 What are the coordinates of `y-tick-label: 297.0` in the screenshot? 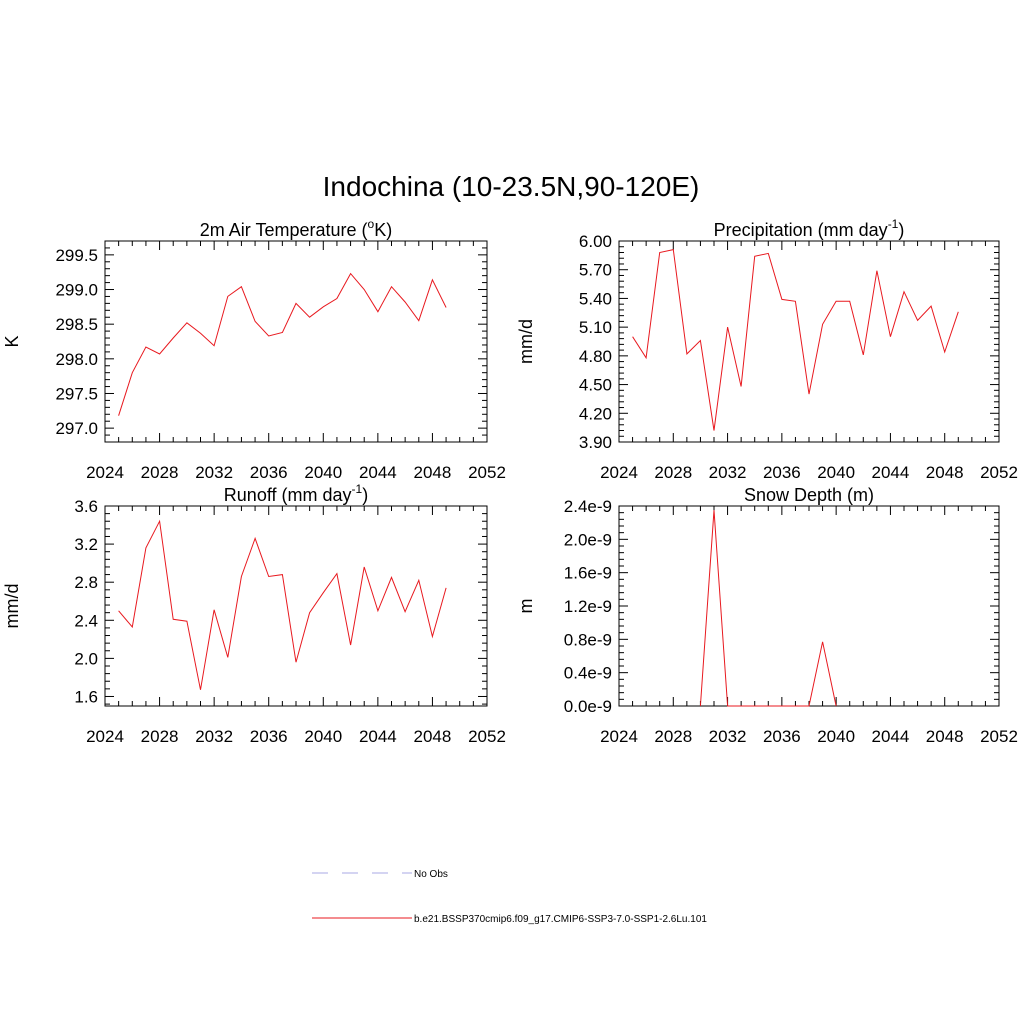 It's located at (76, 428).